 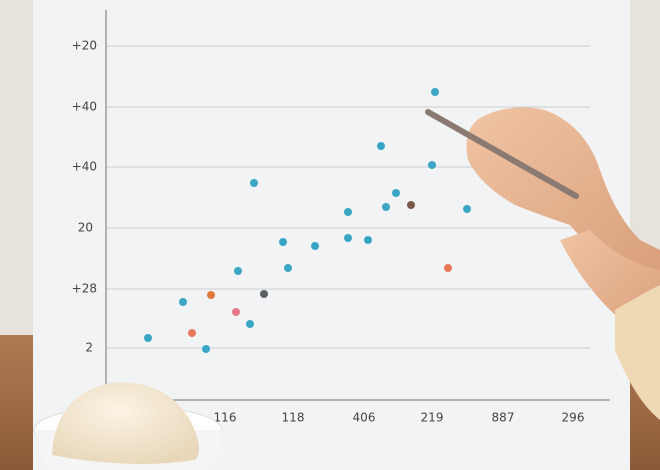 What do you see at coordinates (84, 289) in the screenshot?
I see `y-label: +28` at bounding box center [84, 289].